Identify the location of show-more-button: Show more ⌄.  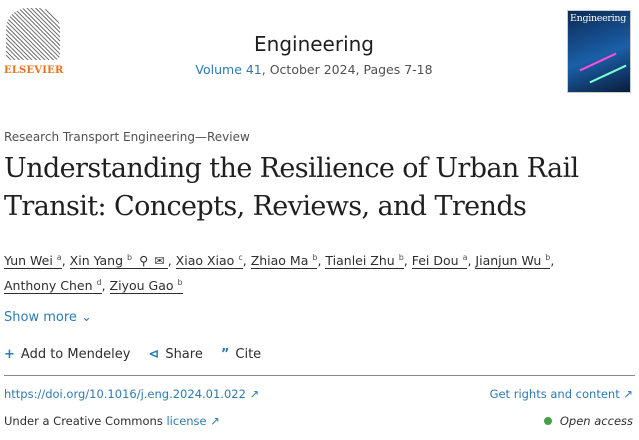
(48, 317).